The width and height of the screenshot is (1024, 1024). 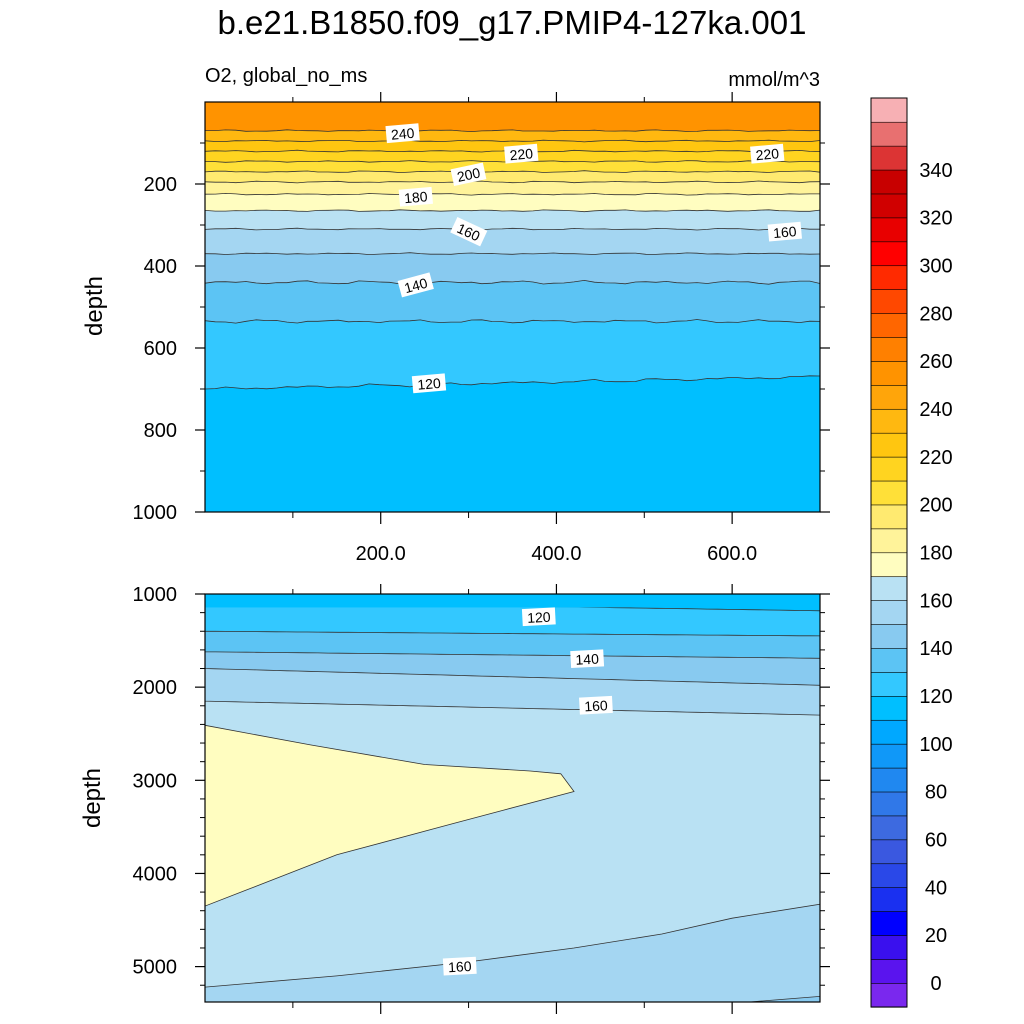 What do you see at coordinates (92, 798) in the screenshot?
I see `lower-ylabel: depth` at bounding box center [92, 798].